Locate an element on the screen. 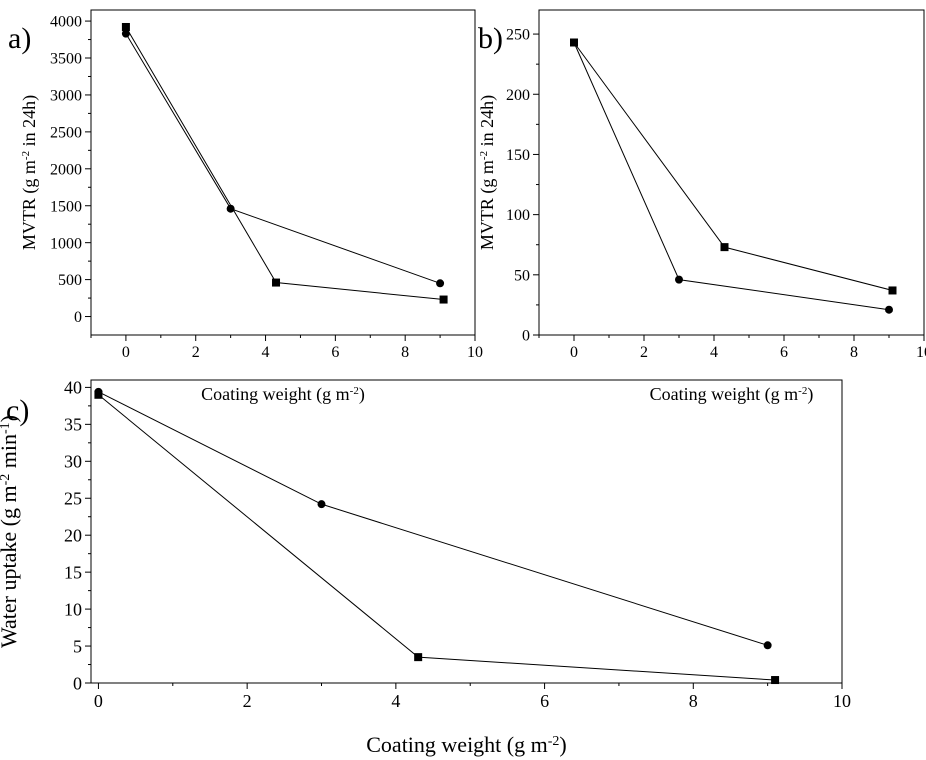 The image size is (926, 760). y-tick-label: 5 is located at coordinates (77, 646).